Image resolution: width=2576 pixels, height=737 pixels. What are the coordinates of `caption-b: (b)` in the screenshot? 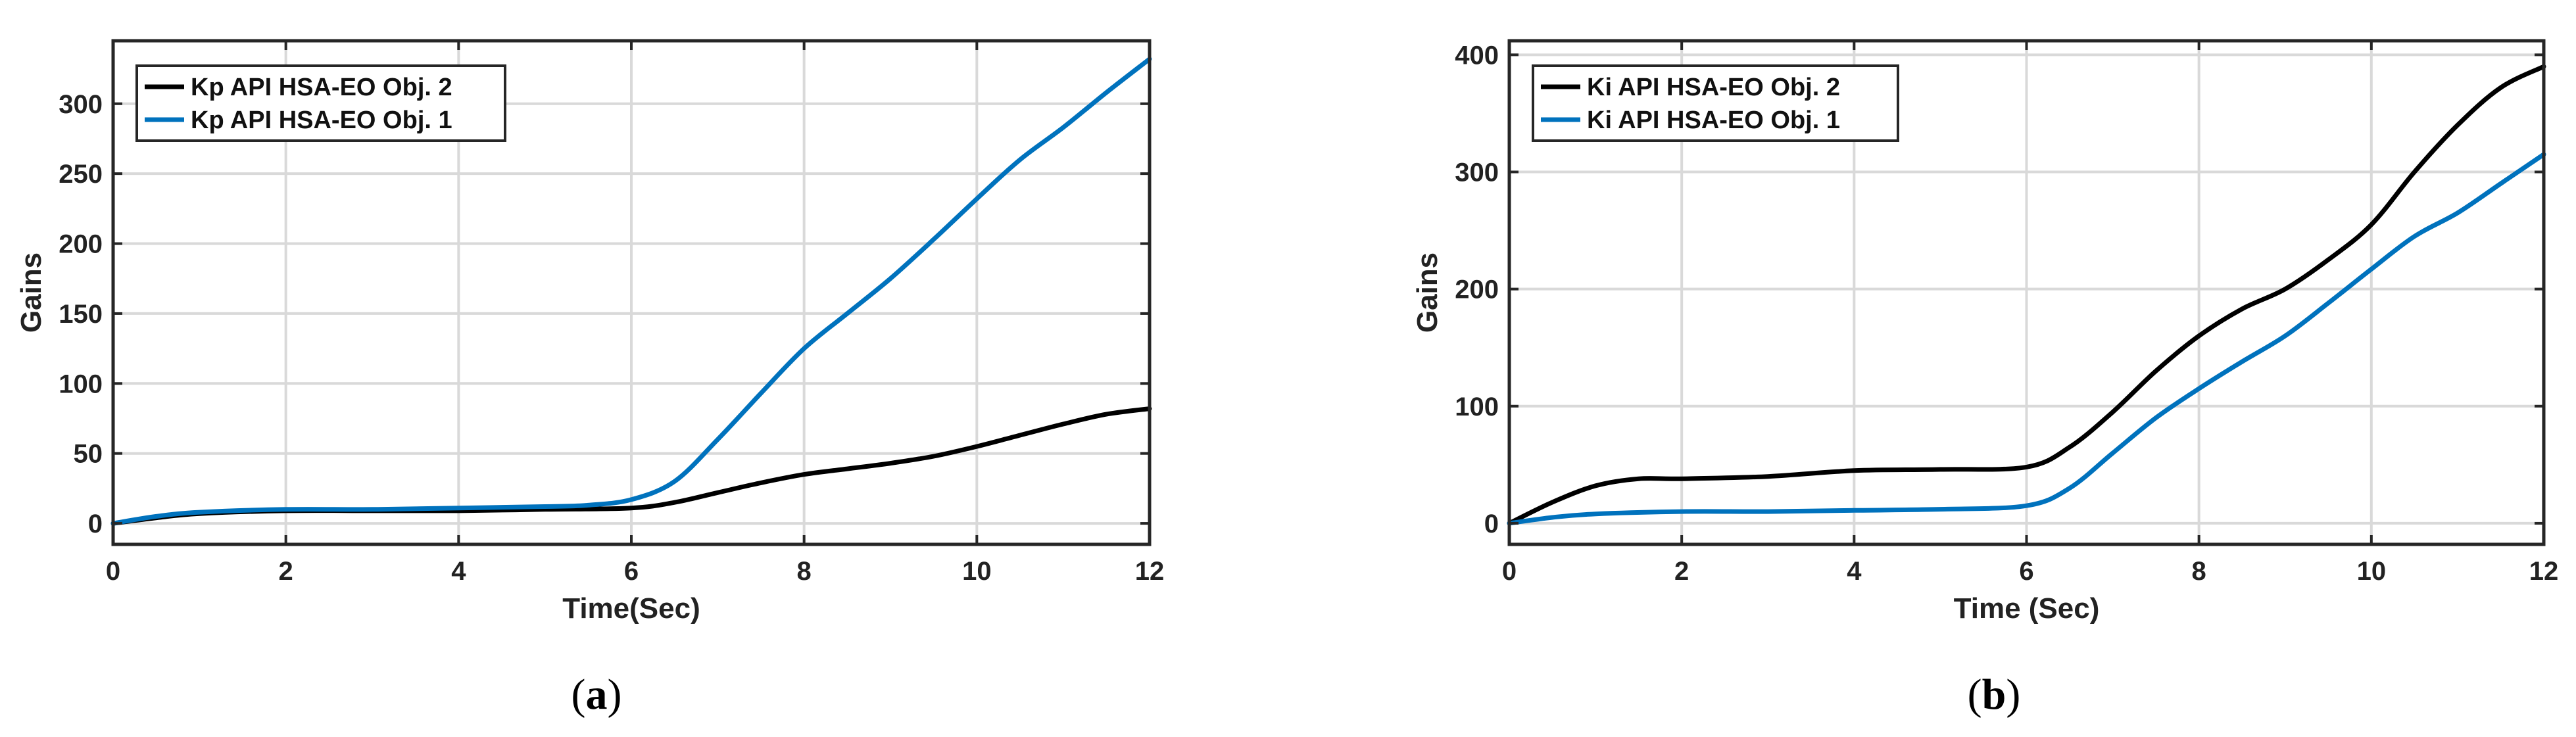 It's located at (1994, 695).